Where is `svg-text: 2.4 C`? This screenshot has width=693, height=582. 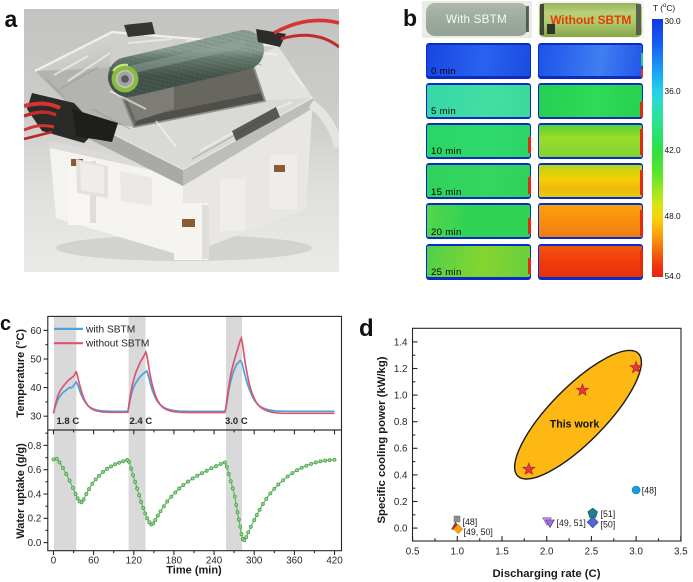 svg-text: 2.4 C is located at coordinates (141, 421).